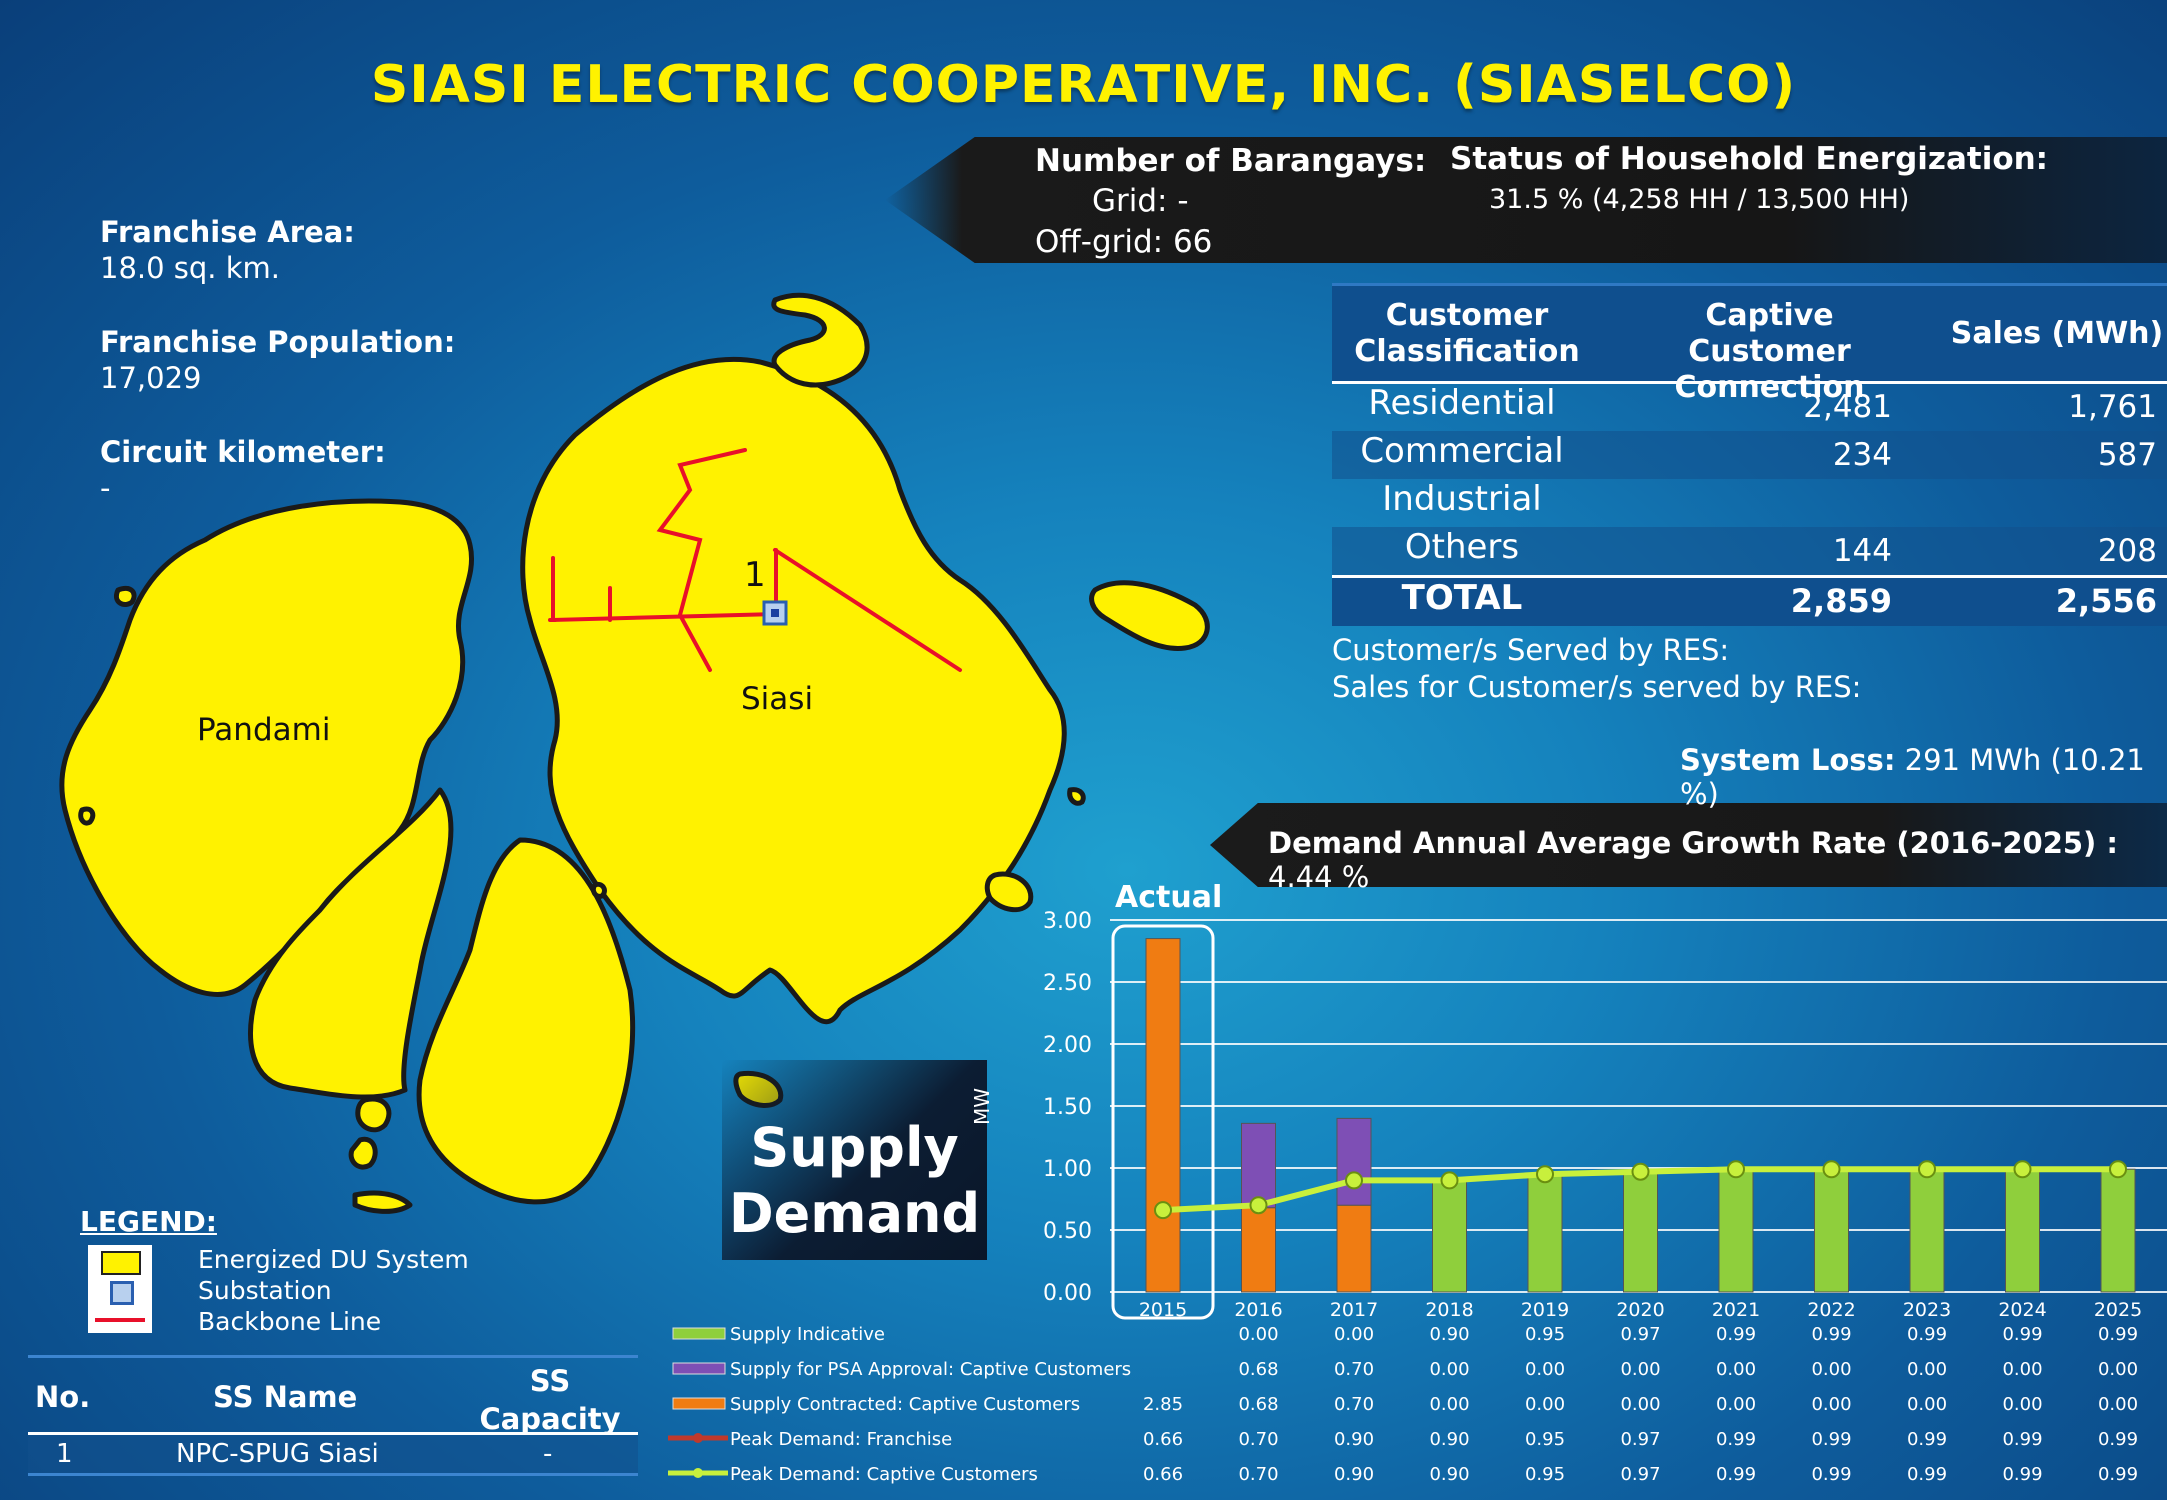 The height and width of the screenshot is (1500, 2167). Describe the element at coordinates (1640, 1334) in the screenshot. I see `table-value: 0.97` at that location.